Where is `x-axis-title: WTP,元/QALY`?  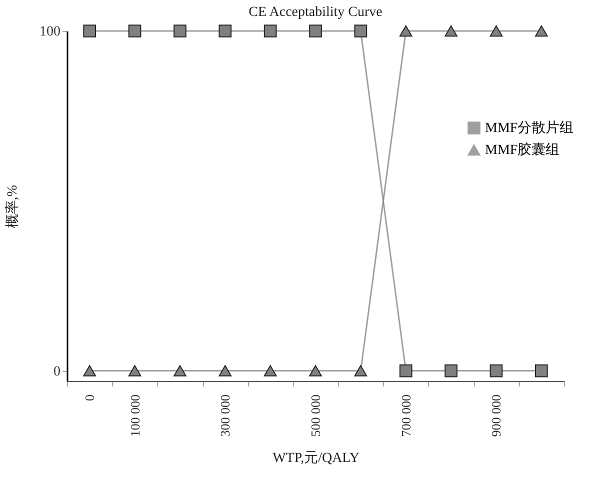
x-axis-title: WTP,元/QALY is located at coordinates (316, 458).